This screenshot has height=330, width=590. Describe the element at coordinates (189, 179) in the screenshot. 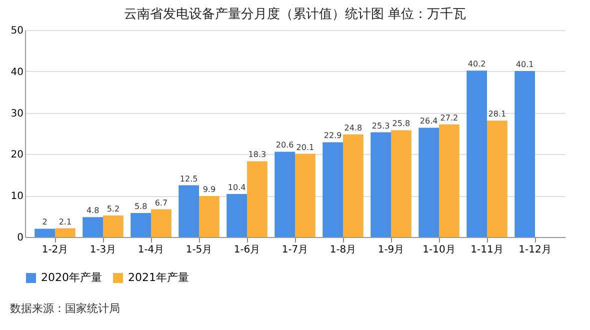

I see `data-label: 12.5` at that location.